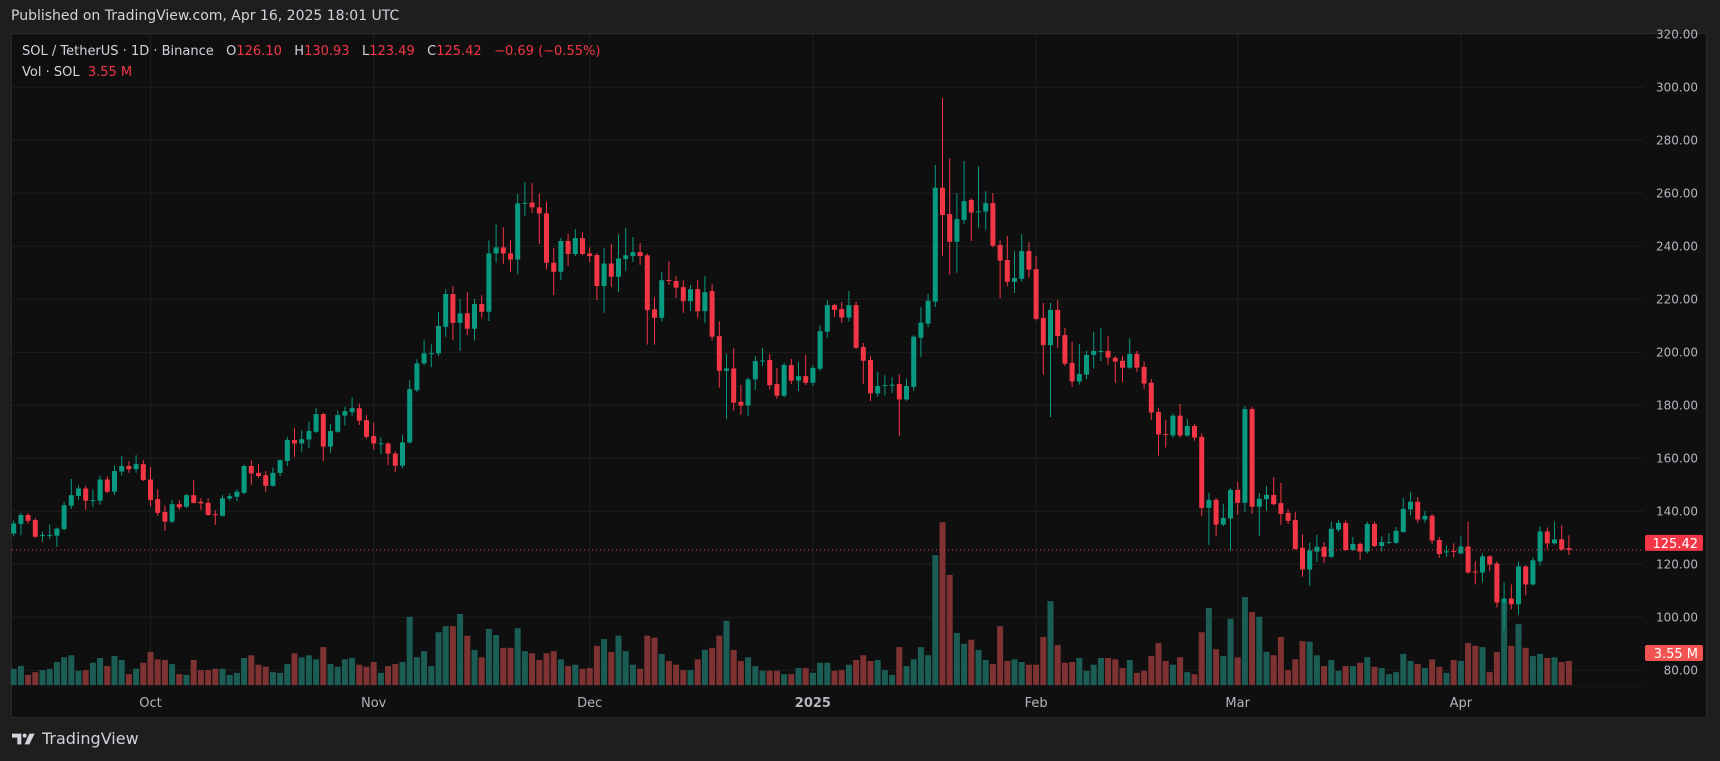 This screenshot has height=761, width=1720. What do you see at coordinates (118, 51) in the screenshot?
I see `legend-symbol: SOL / TetherUS · 1D · Binance` at bounding box center [118, 51].